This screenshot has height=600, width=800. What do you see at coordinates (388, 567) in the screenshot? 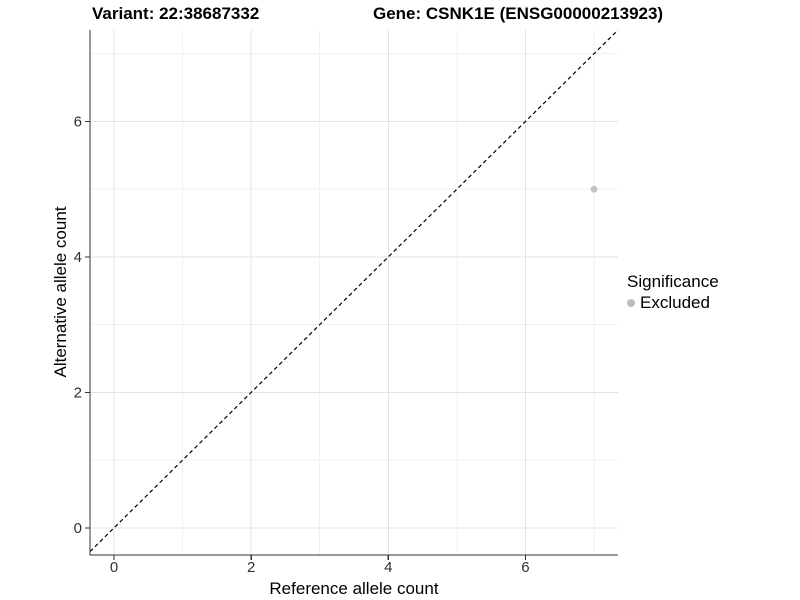
I see `x-tick-label: 4` at bounding box center [388, 567].